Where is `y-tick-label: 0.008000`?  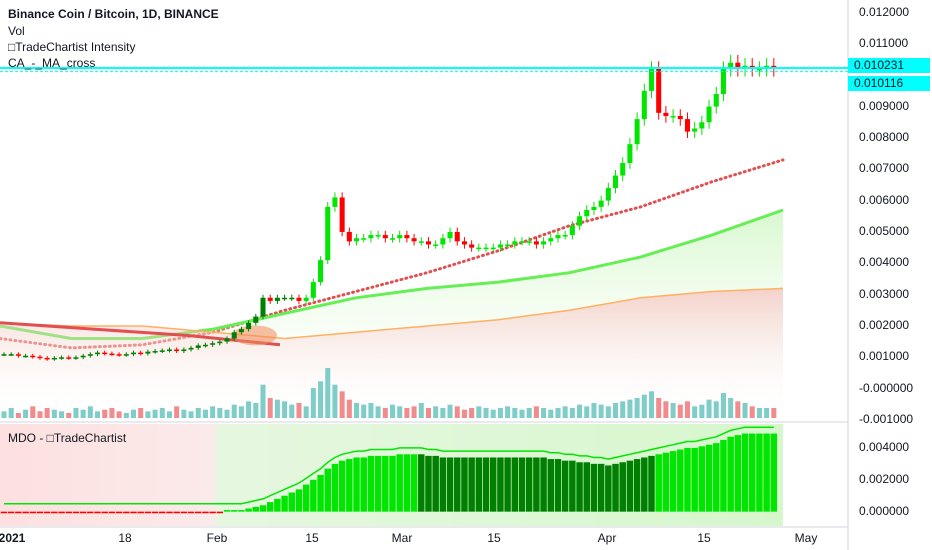
y-tick-label: 0.008000 is located at coordinates (884, 136).